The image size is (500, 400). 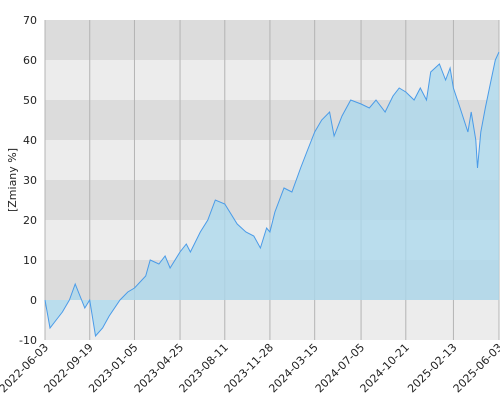 What do you see at coordinates (30, 140) in the screenshot?
I see `y-tick-label: 40` at bounding box center [30, 140].